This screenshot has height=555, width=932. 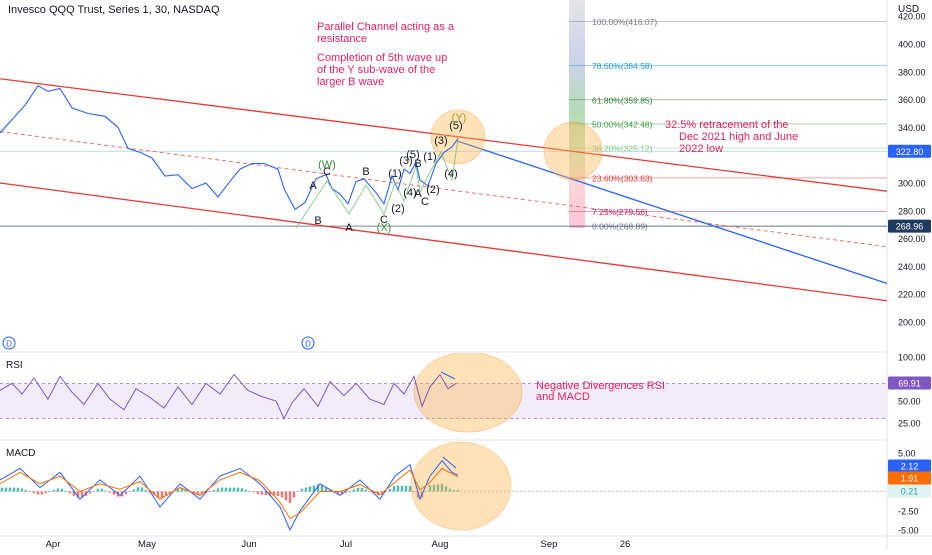 I want to click on fib-retracement-bar, so click(x=577, y=114).